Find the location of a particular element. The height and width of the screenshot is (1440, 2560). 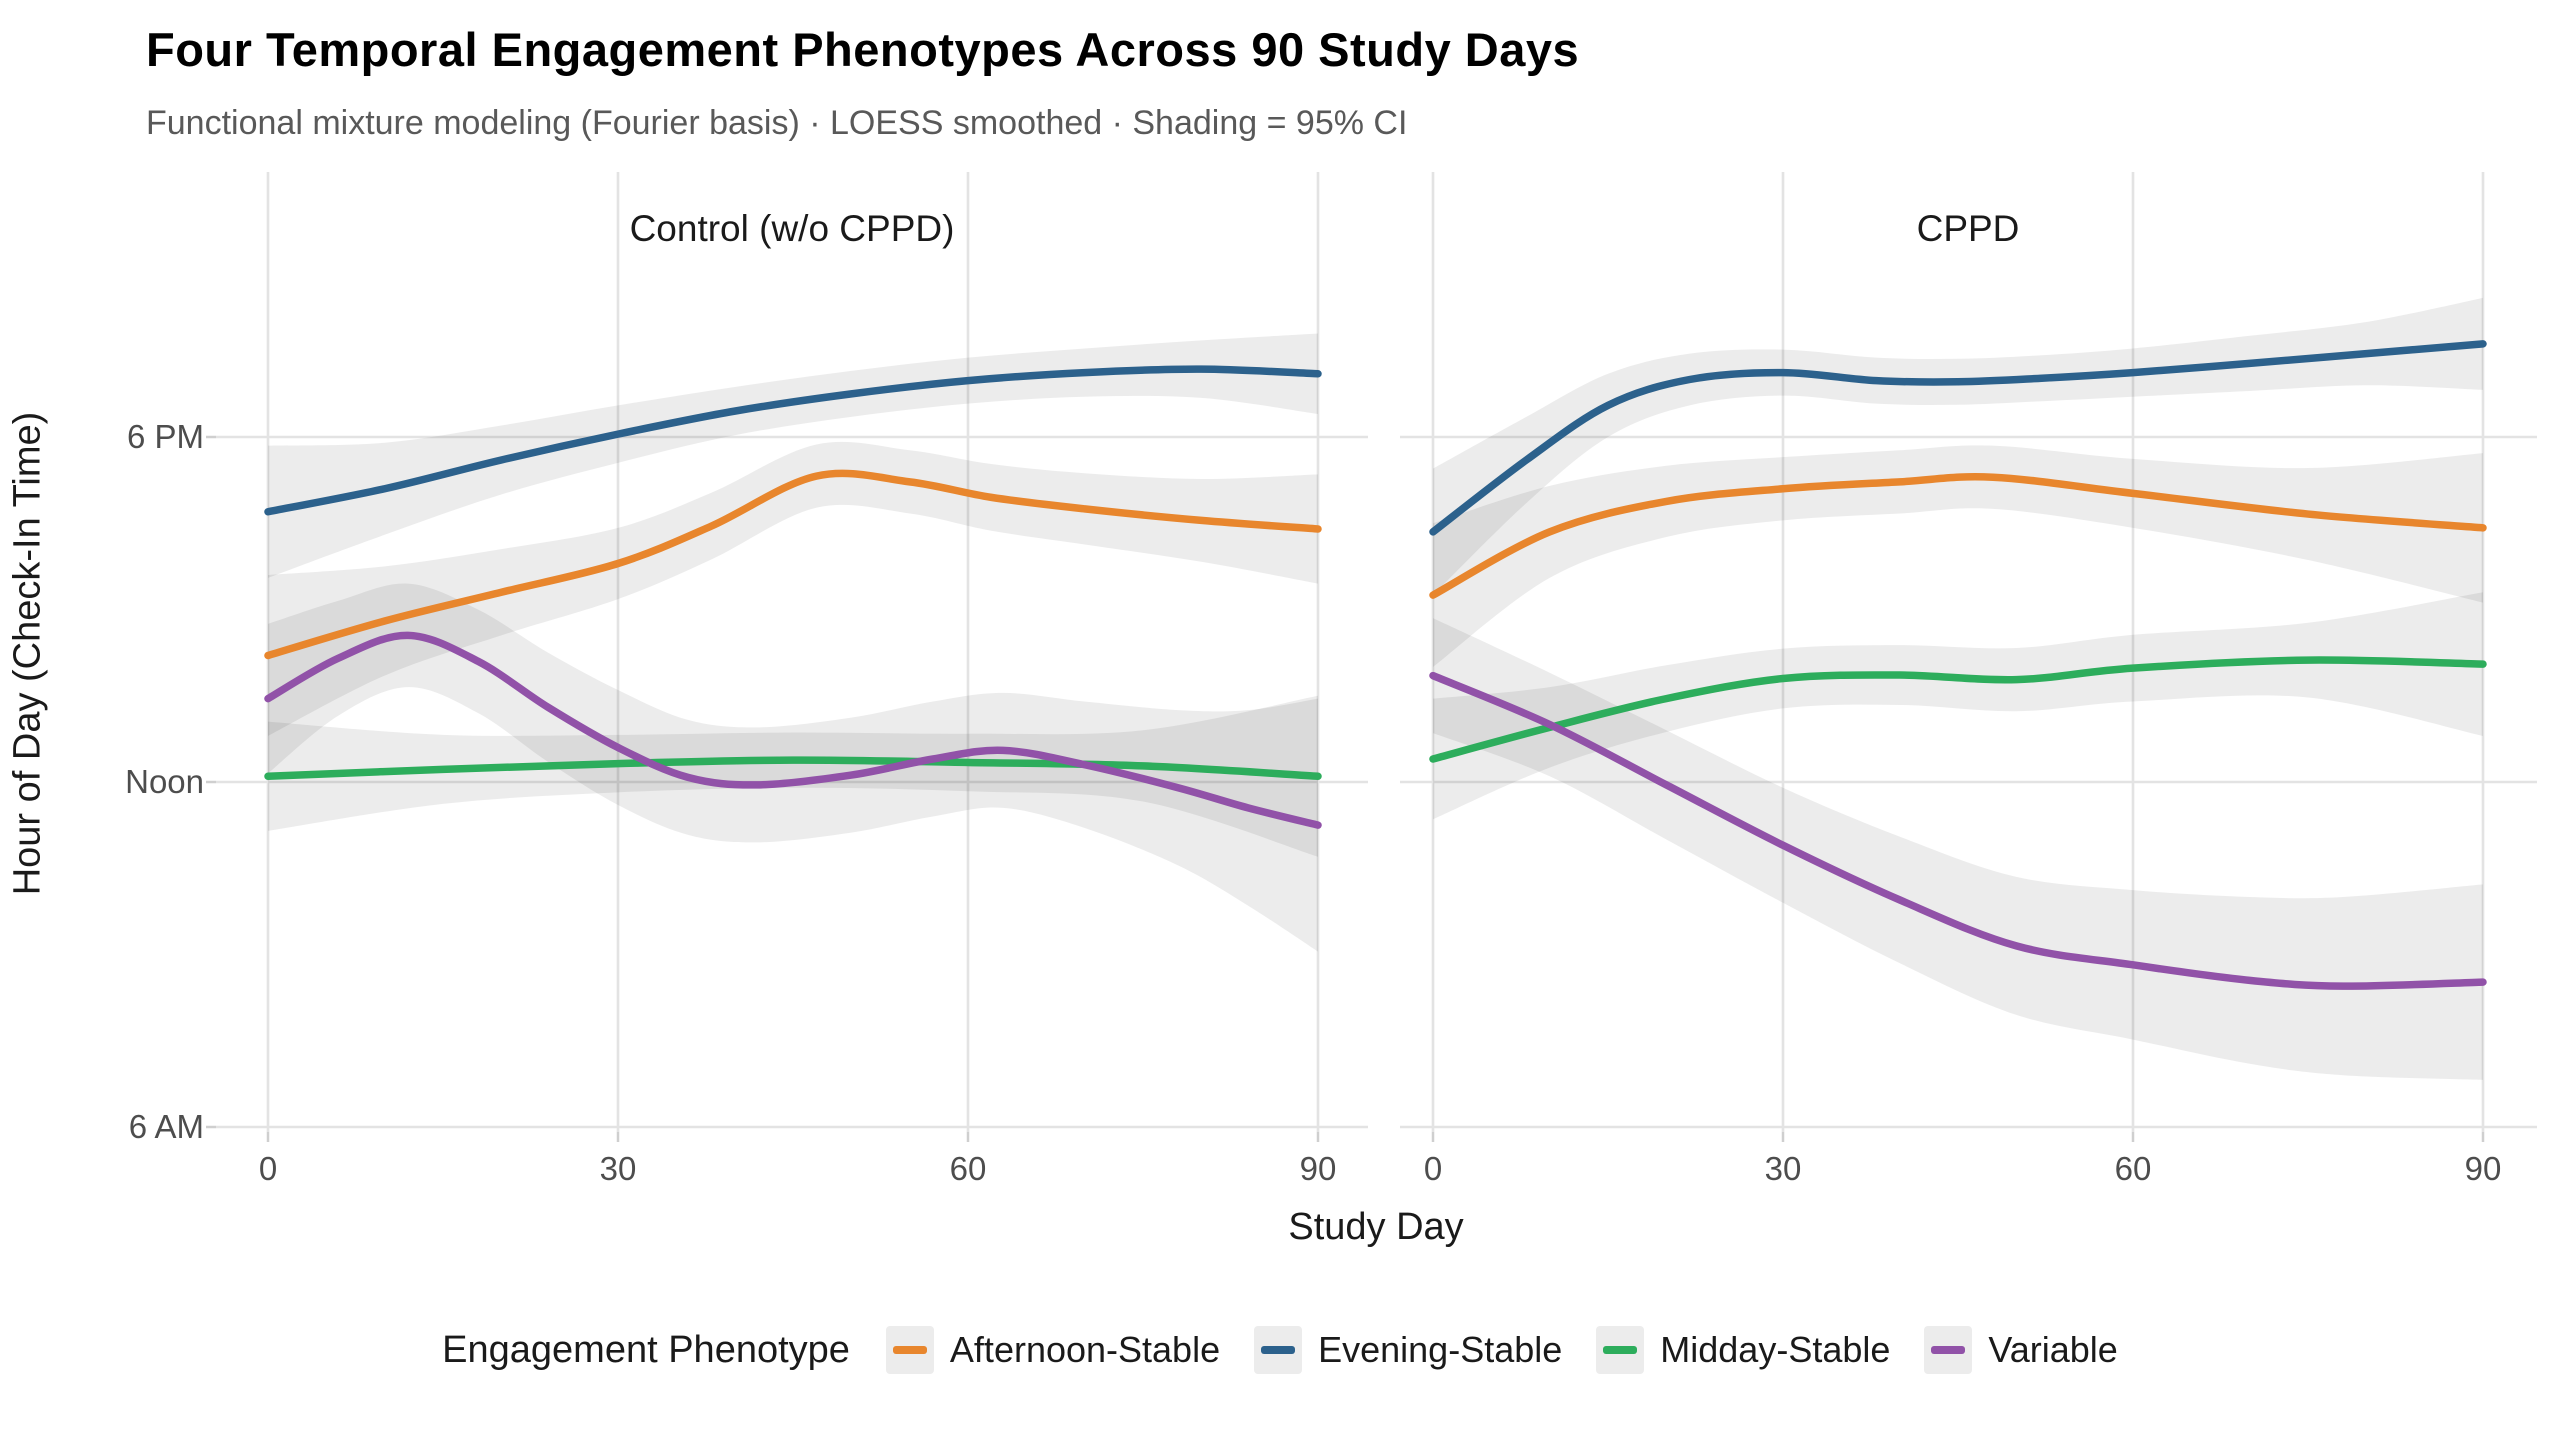

legend-item-afternoon: Afternoon-Stable is located at coordinates (1053, 1350).